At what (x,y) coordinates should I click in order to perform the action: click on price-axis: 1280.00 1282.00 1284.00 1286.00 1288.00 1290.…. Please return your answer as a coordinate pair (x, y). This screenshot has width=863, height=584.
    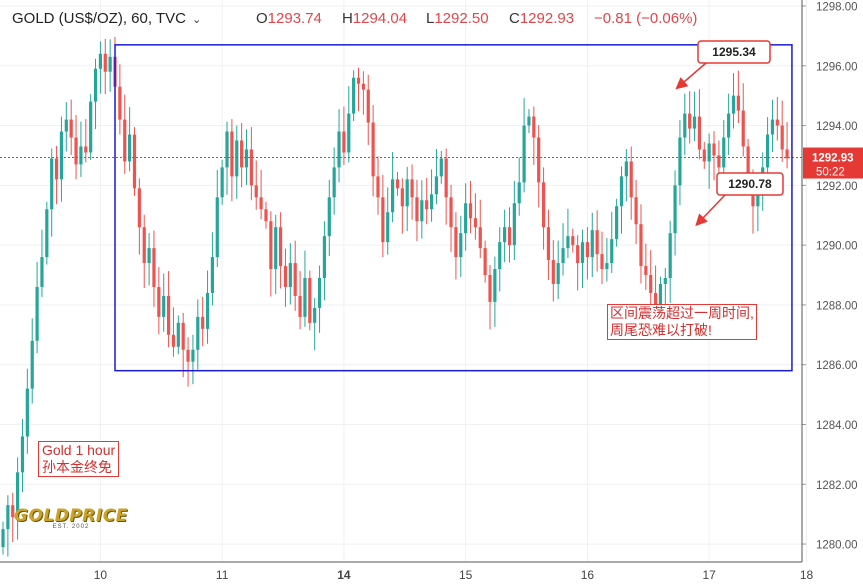
    Looking at the image, I should click on (829, 281).